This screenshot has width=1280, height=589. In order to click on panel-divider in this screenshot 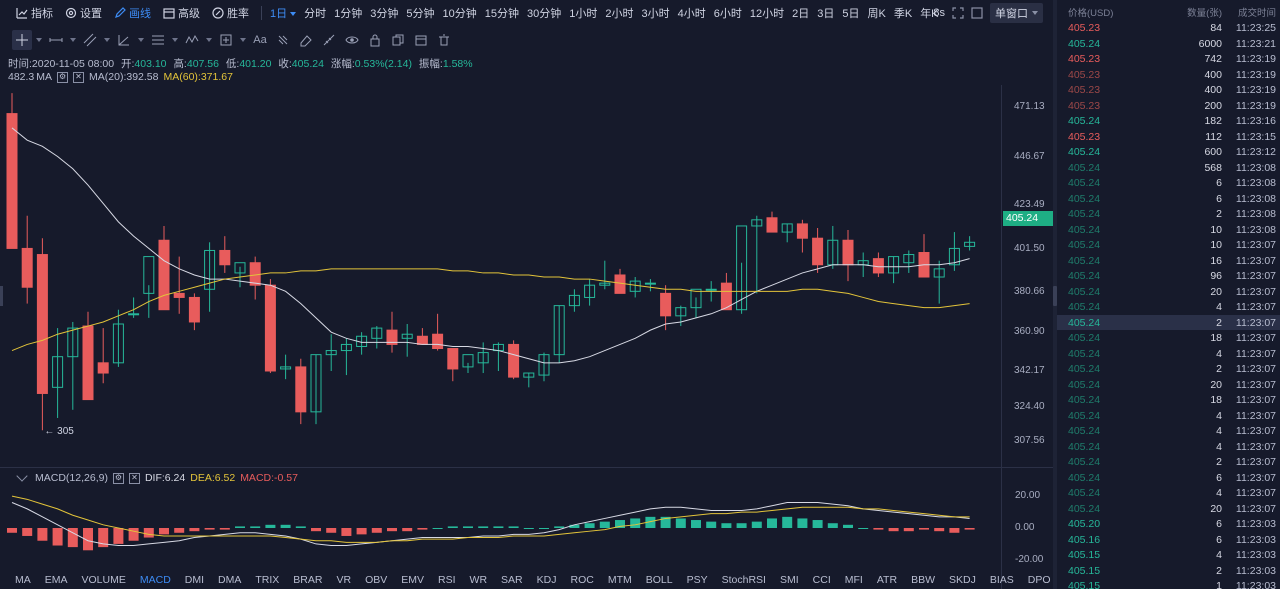, I will do `click(1055, 294)`.